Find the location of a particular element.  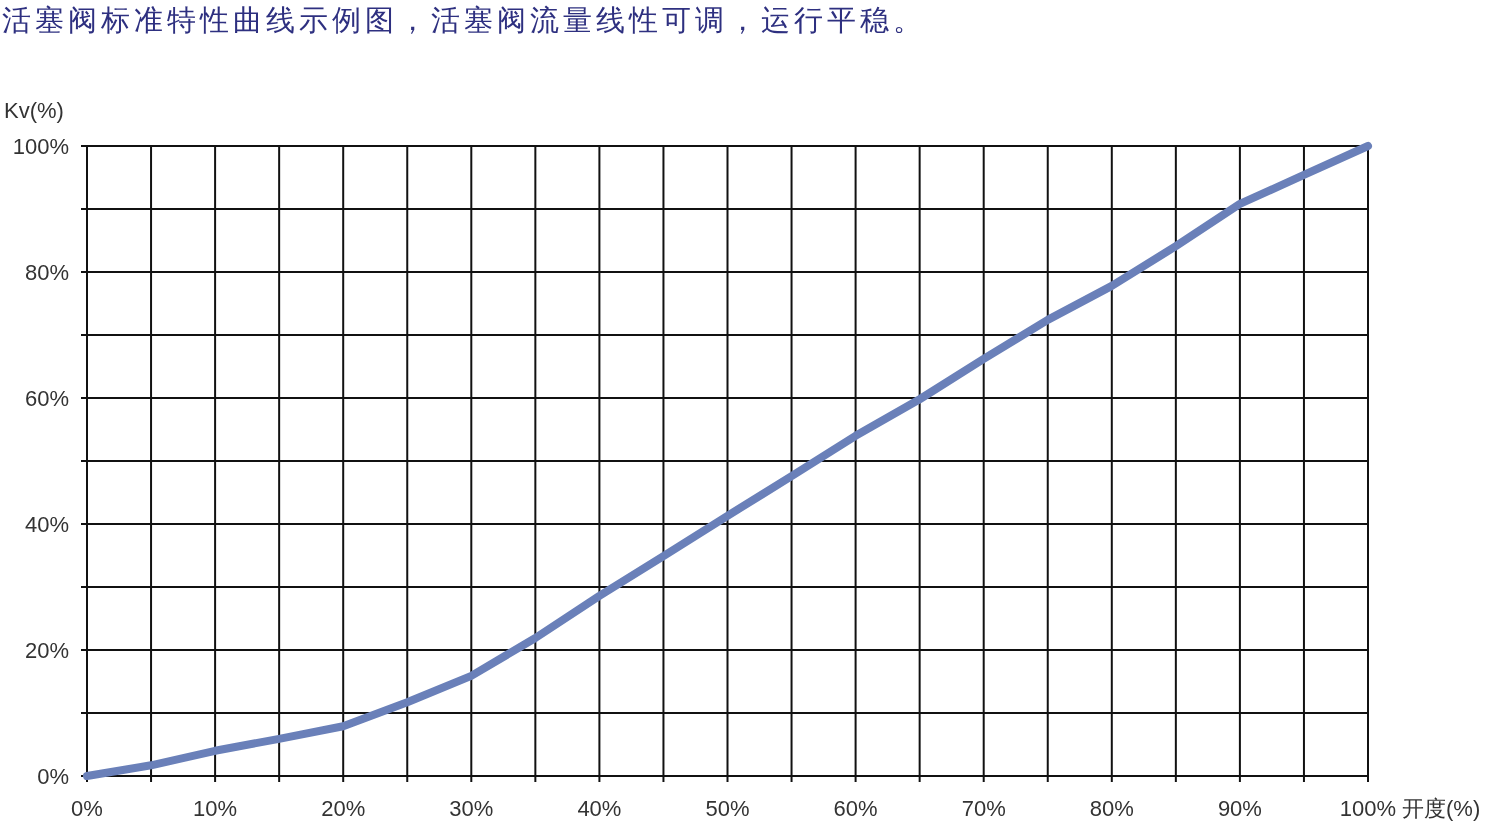

x-tick-label: 70% is located at coordinates (983, 808).